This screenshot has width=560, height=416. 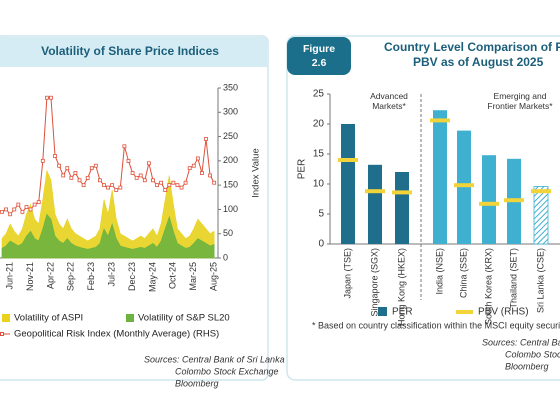 I want to click on x-tick-label: Nov-21, so click(x=30, y=276).